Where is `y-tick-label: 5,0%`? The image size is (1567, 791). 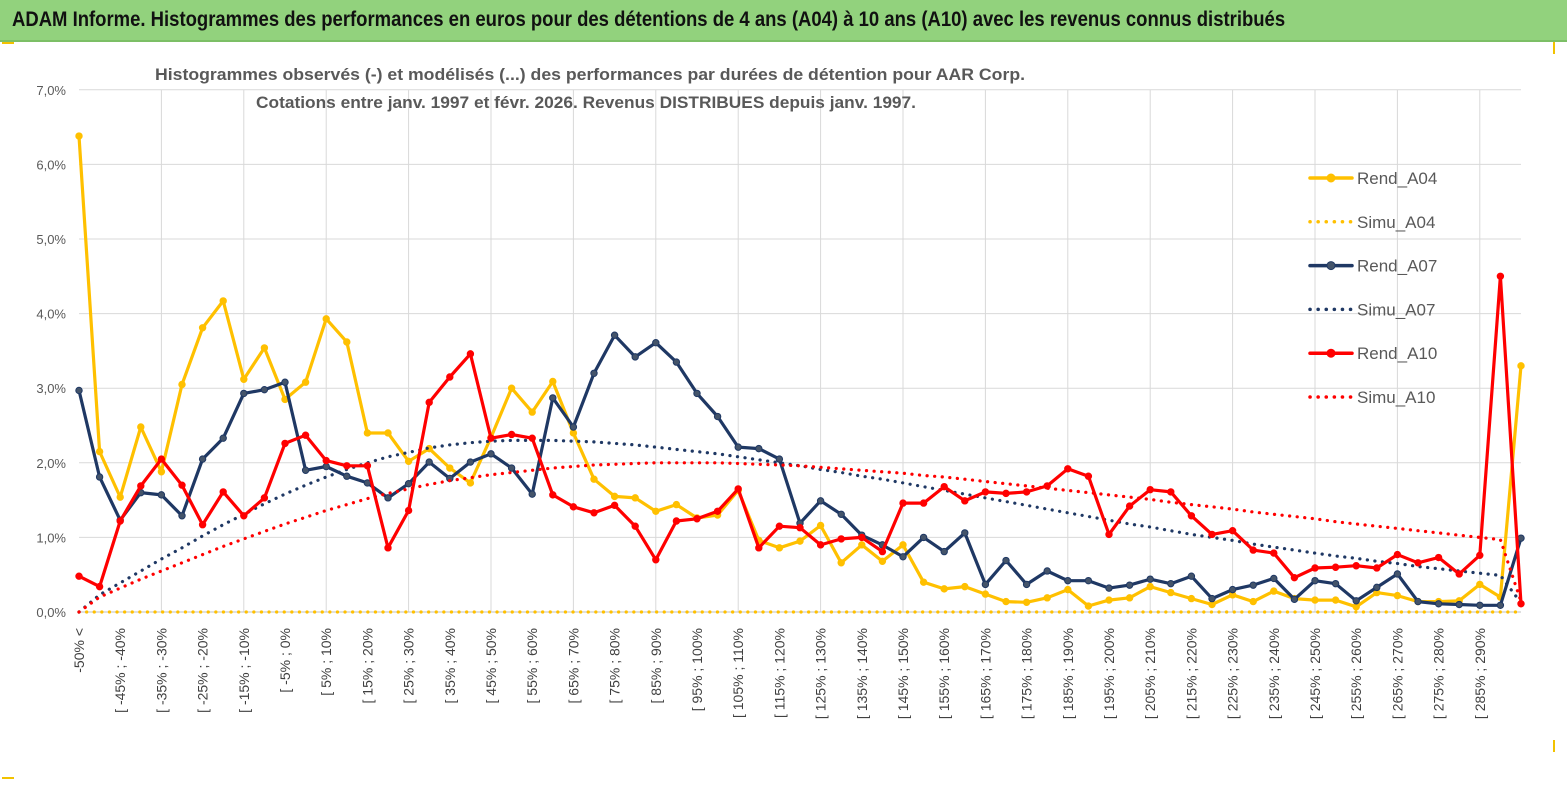
y-tick-label: 5,0% is located at coordinates (51, 239).